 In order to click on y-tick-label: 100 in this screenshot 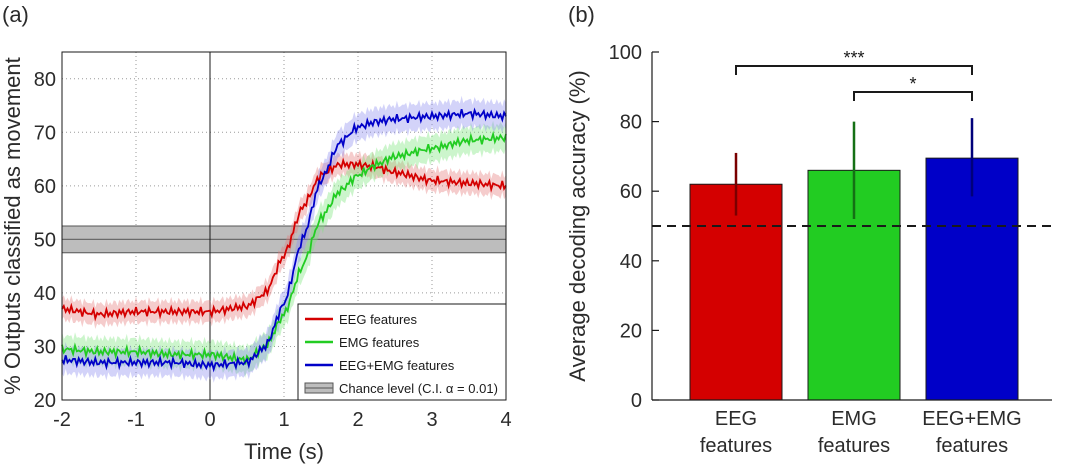, I will do `click(625, 53)`.